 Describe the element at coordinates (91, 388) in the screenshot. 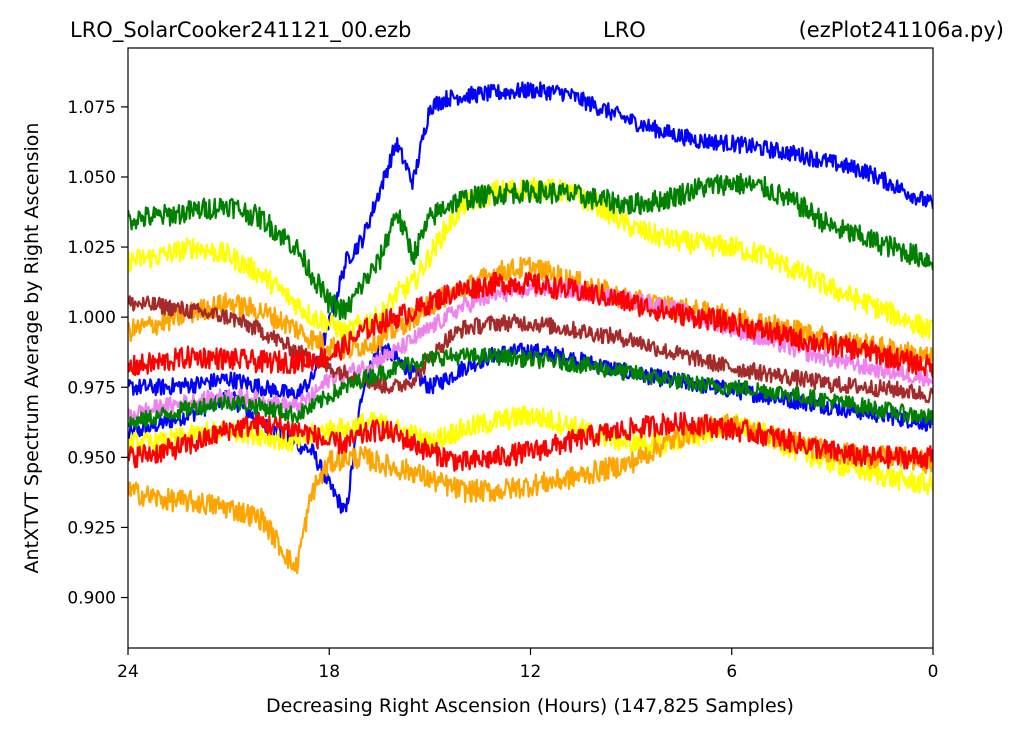

I see `y-tick-label: 0.975` at that location.